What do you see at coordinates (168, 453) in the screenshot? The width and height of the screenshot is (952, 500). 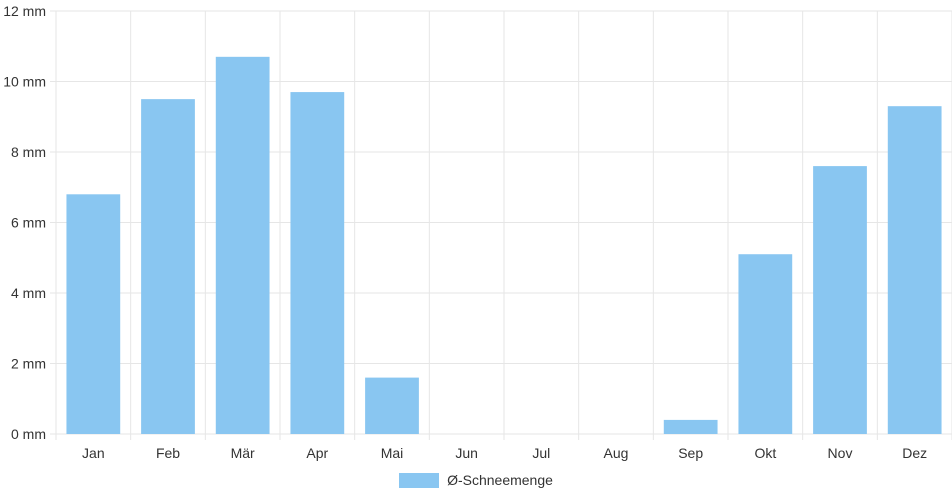 I see `x-tick-label: Feb` at bounding box center [168, 453].